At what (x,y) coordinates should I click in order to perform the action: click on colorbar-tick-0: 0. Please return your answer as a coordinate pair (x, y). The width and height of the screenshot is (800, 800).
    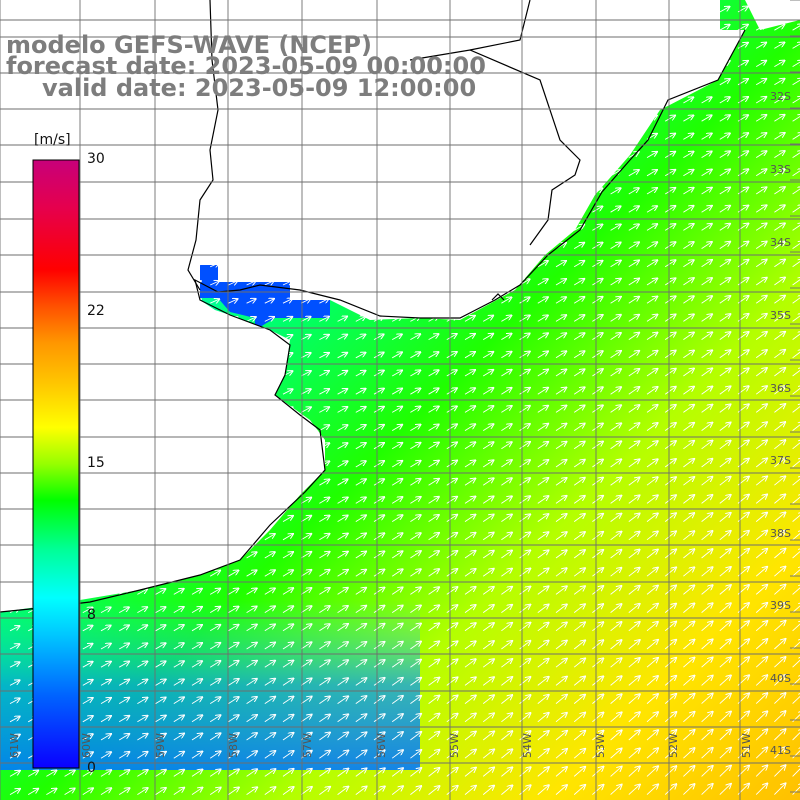
    Looking at the image, I should click on (91, 768).